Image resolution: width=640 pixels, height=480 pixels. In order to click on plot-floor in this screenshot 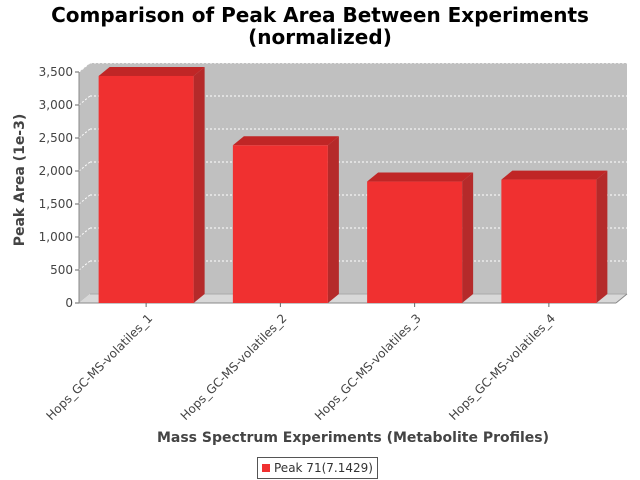, I will do `click(353, 298)`.